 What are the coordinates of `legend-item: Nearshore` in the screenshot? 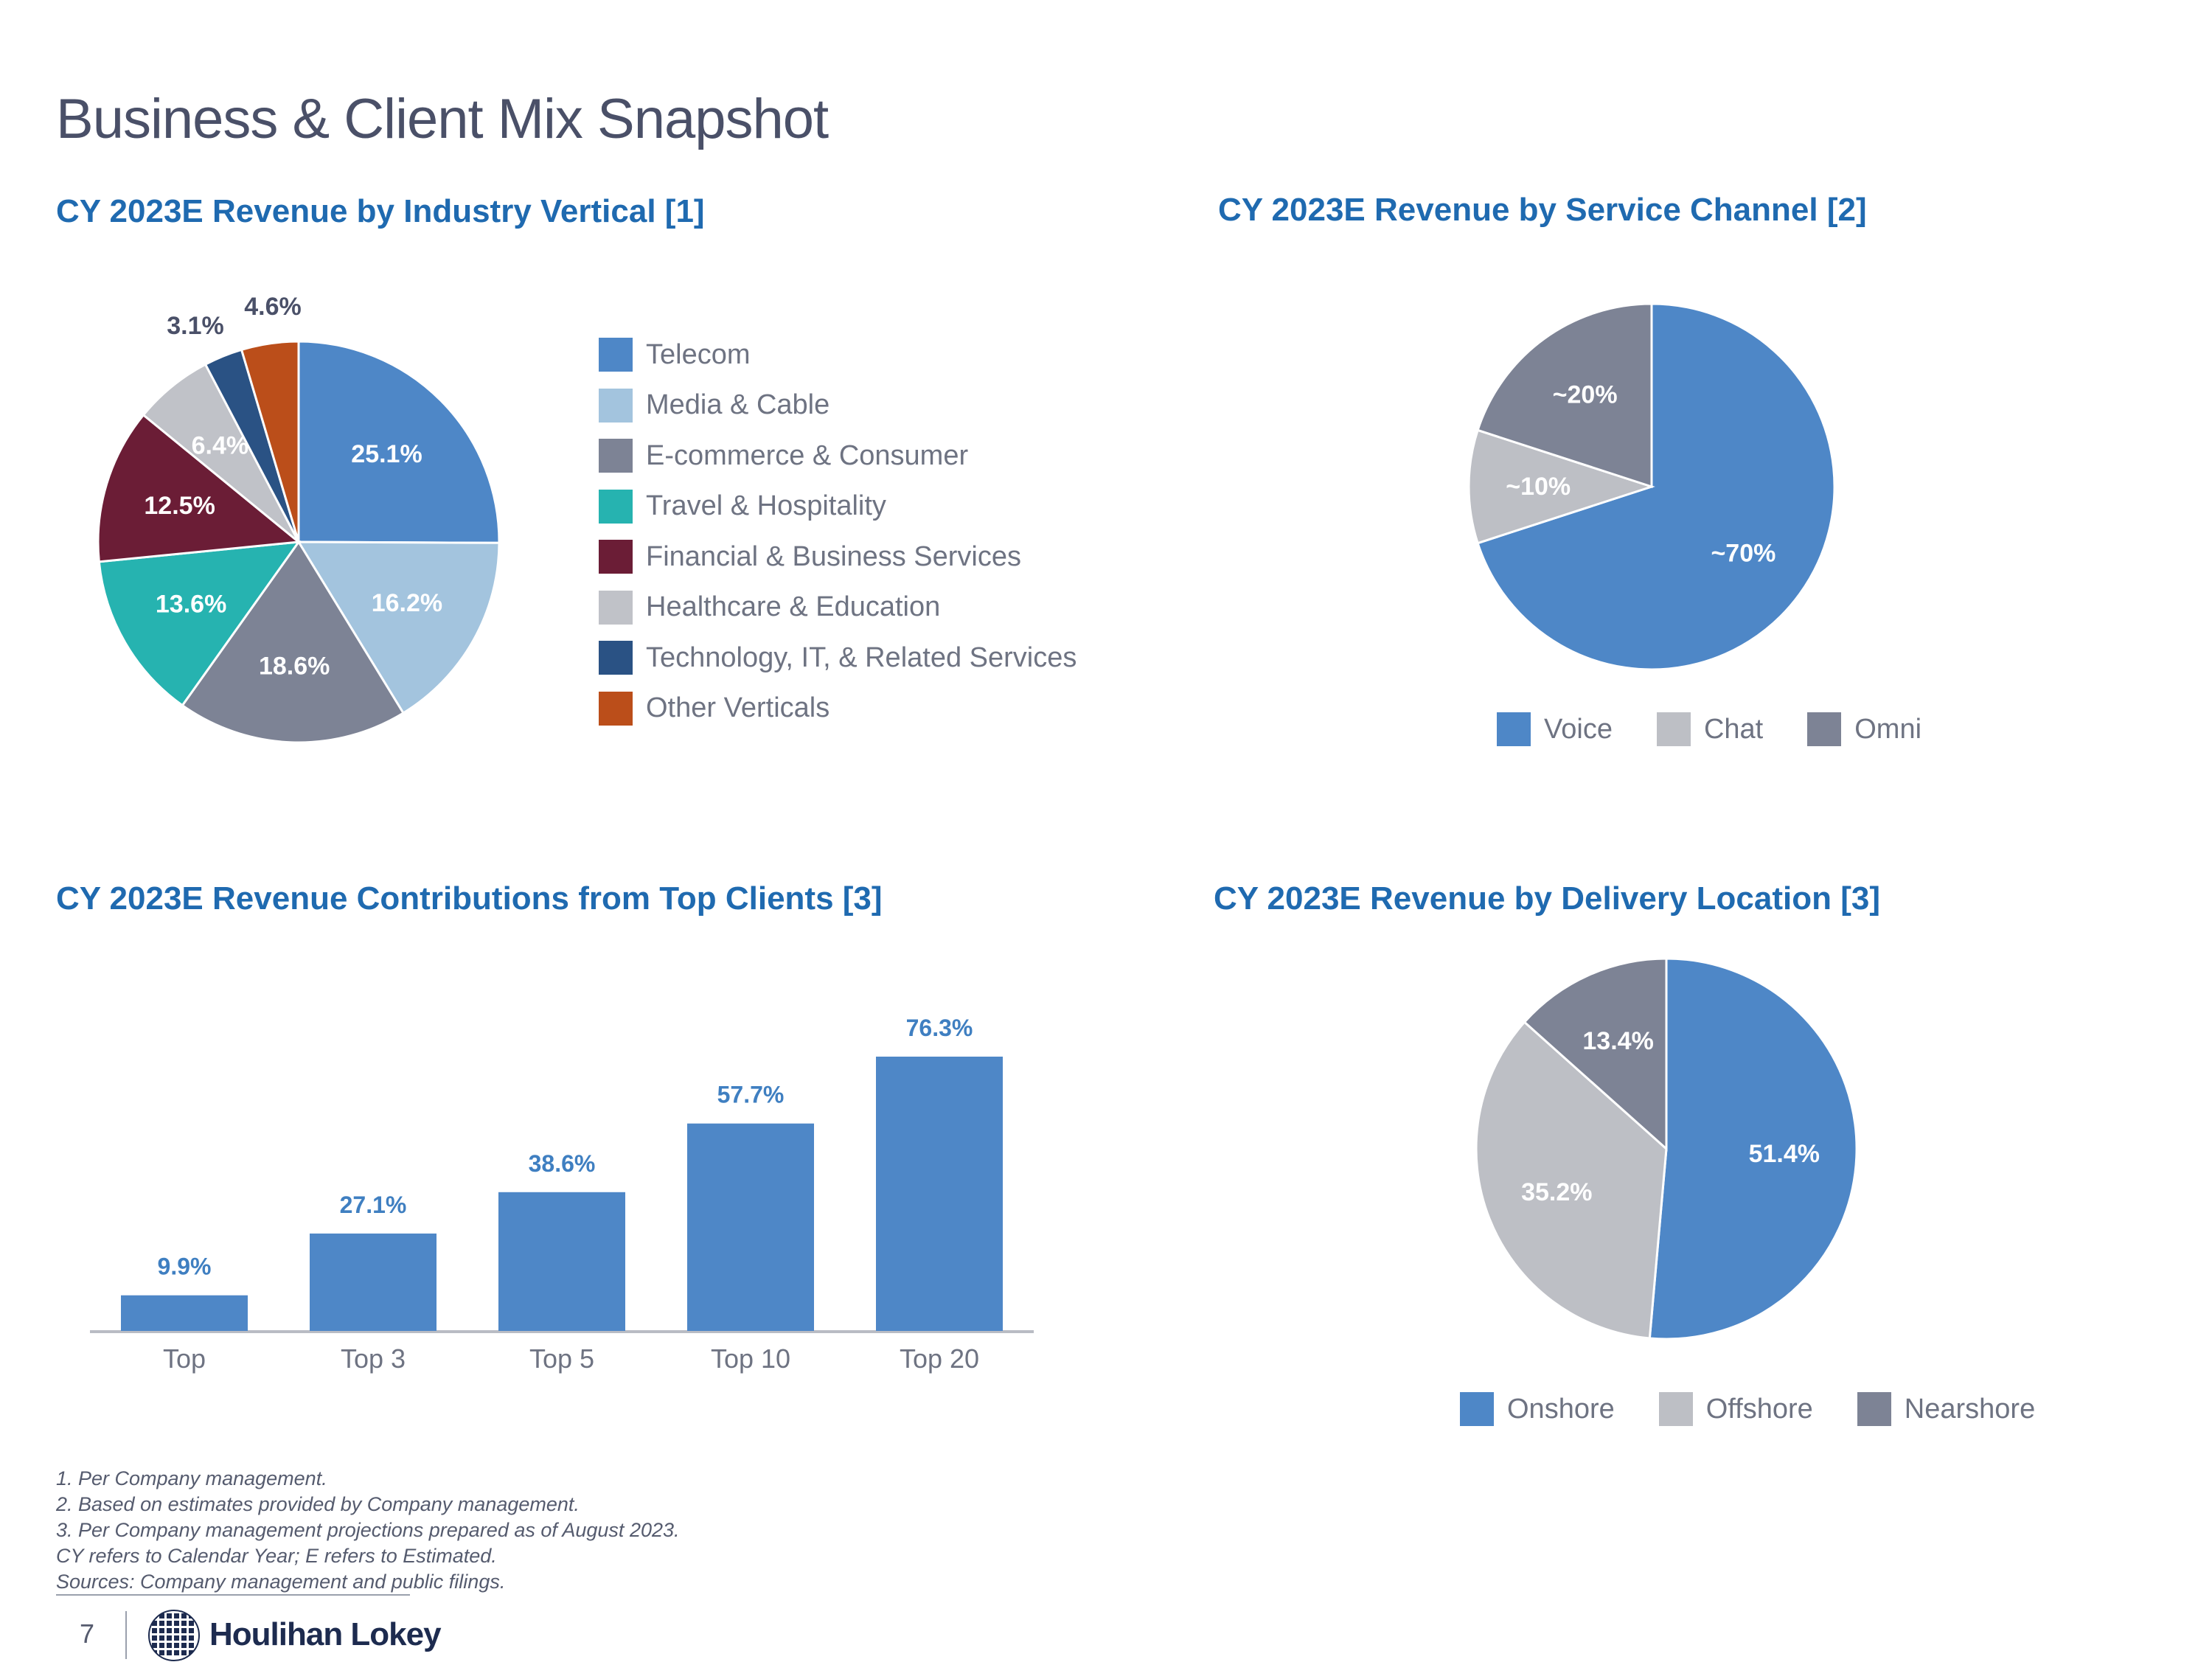 It's located at (1946, 1409).